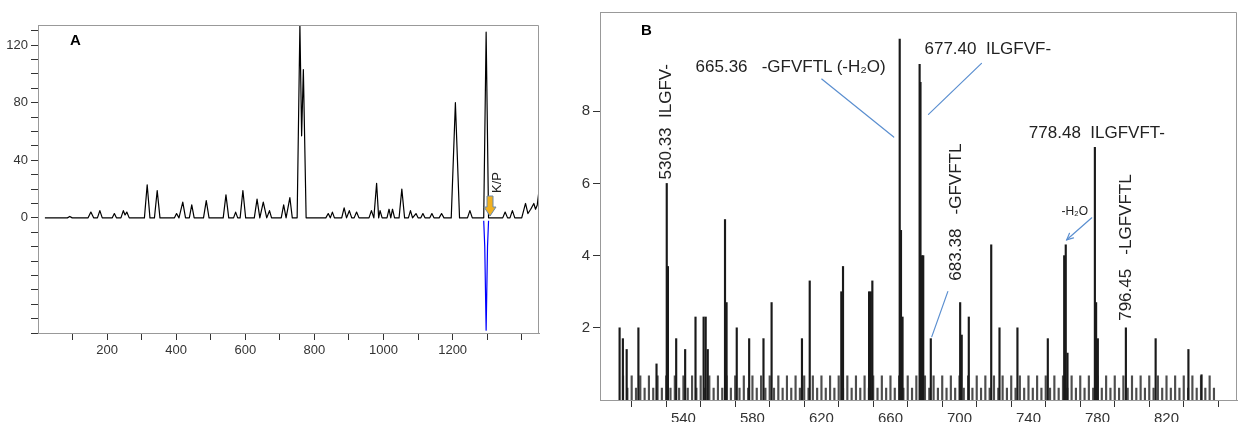 This screenshot has height=422, width=1239. What do you see at coordinates (20, 159) in the screenshot?
I see `y-tick-label: 40` at bounding box center [20, 159].